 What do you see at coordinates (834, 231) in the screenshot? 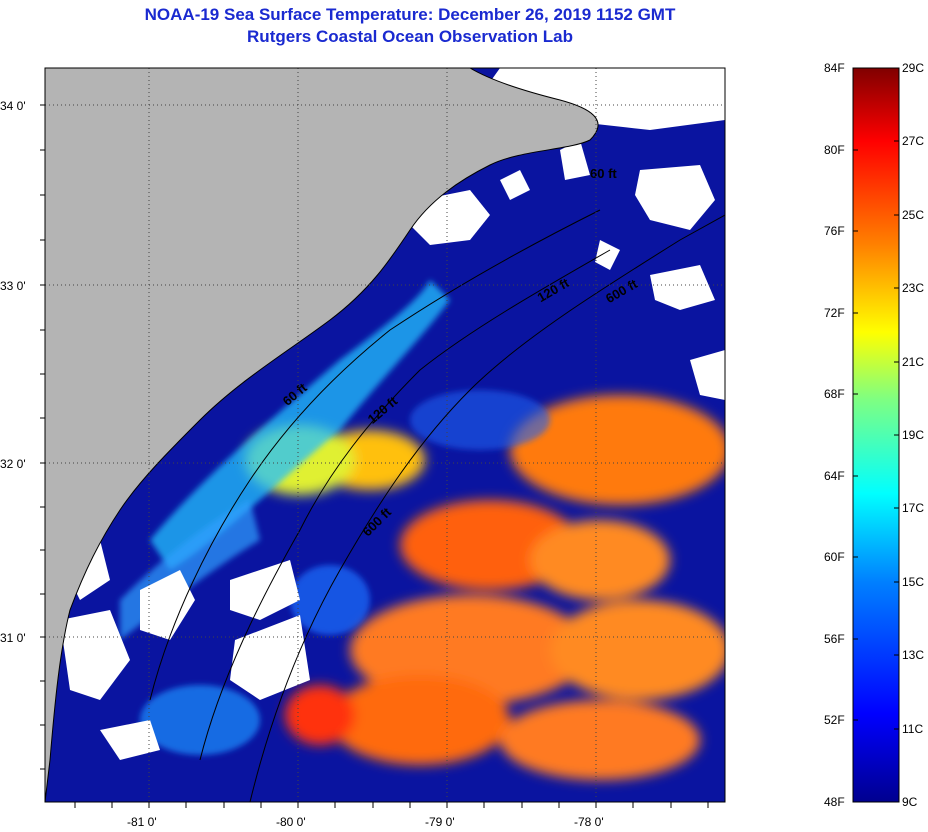
I see `colorbar-f-label: 76F` at bounding box center [834, 231].